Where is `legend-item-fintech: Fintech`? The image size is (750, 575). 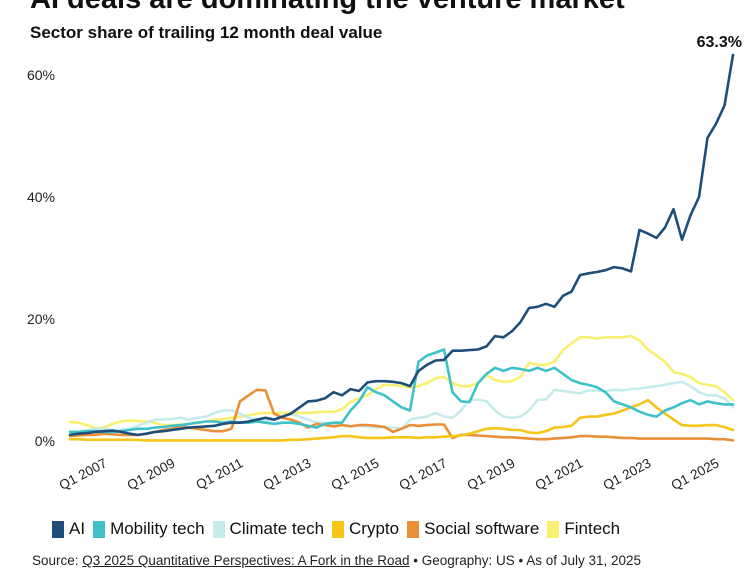
legend-item-fintech: Fintech is located at coordinates (583, 529).